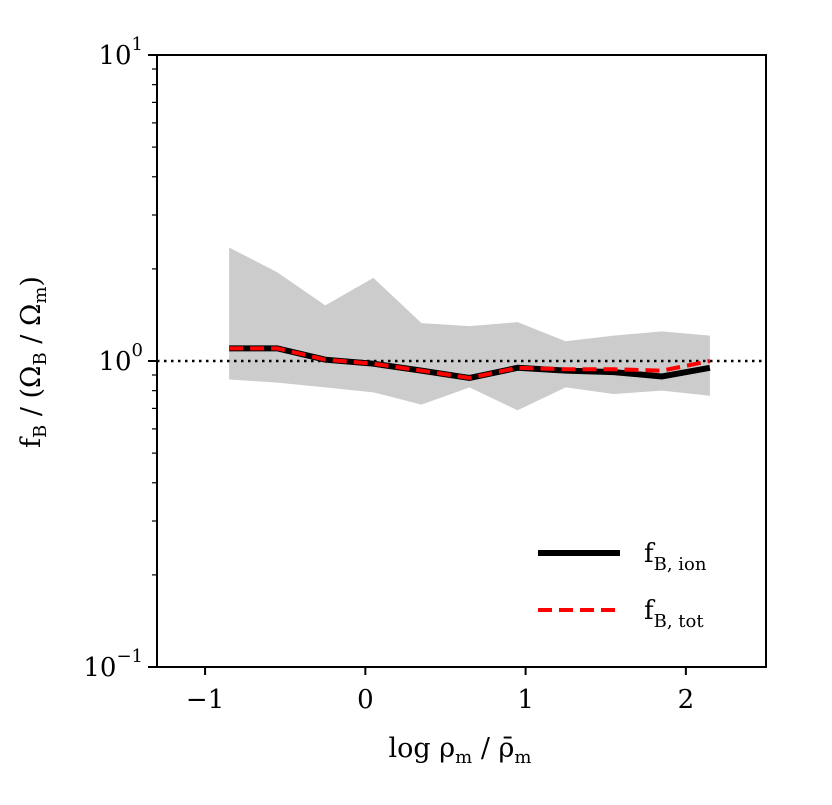 The image size is (832, 805). I want to click on x-tick-label: 1, so click(525, 700).